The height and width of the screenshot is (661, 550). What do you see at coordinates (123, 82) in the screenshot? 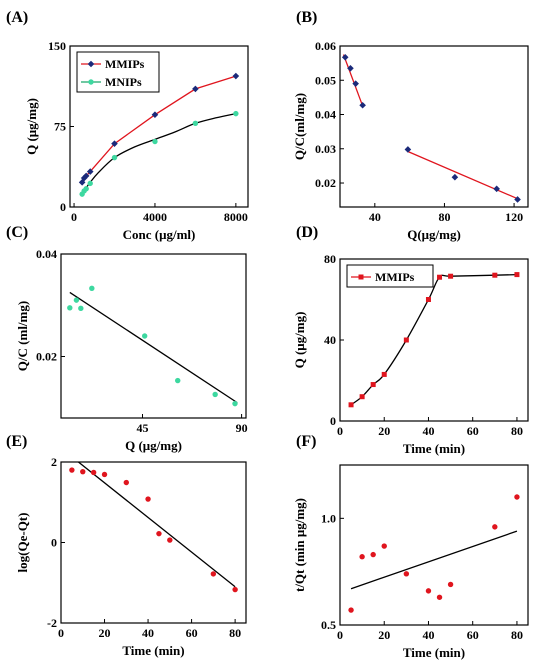
I see `legend-label: MNIPs` at bounding box center [123, 82].